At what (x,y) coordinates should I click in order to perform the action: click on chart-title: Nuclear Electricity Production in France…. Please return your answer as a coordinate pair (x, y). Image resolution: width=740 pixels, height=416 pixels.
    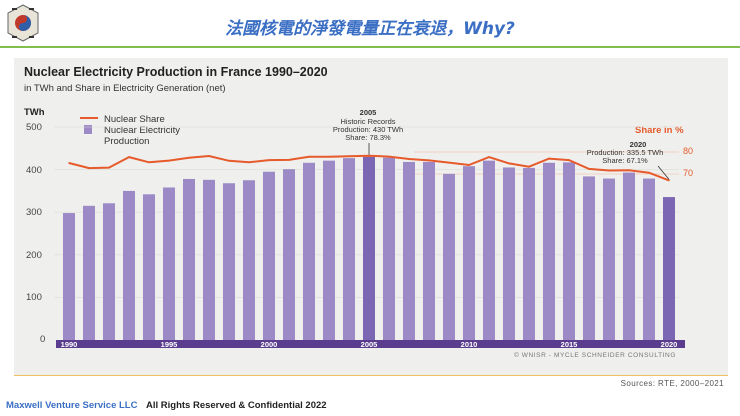
    Looking at the image, I should click on (176, 72).